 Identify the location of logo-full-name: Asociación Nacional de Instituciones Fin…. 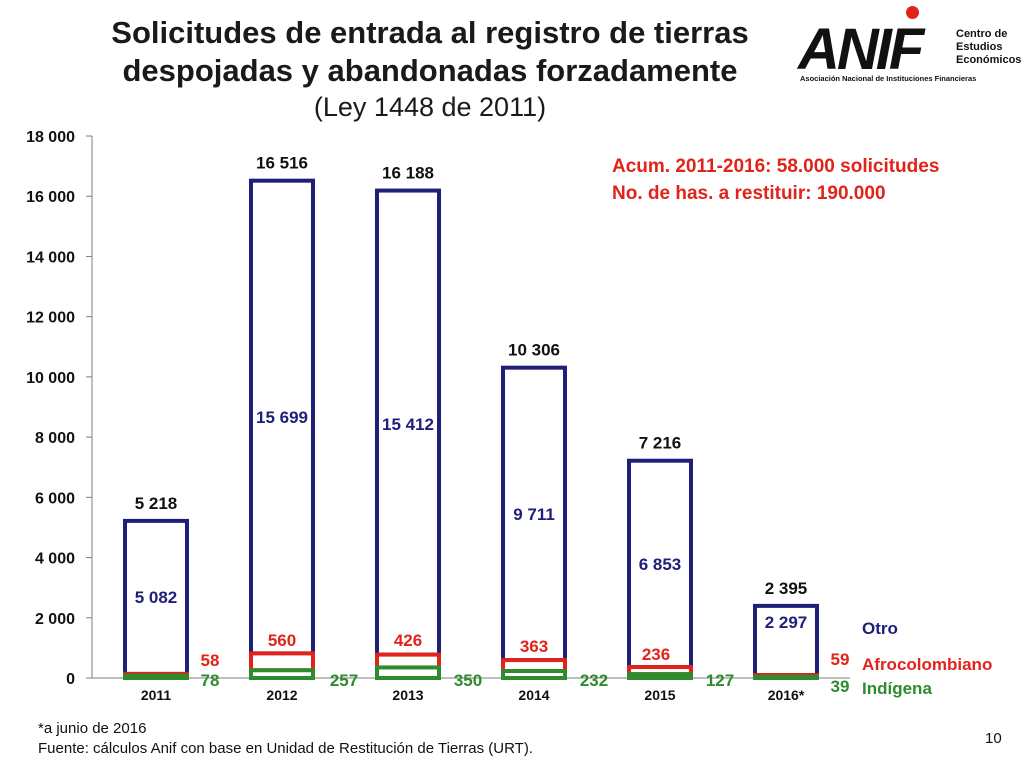
(888, 78).